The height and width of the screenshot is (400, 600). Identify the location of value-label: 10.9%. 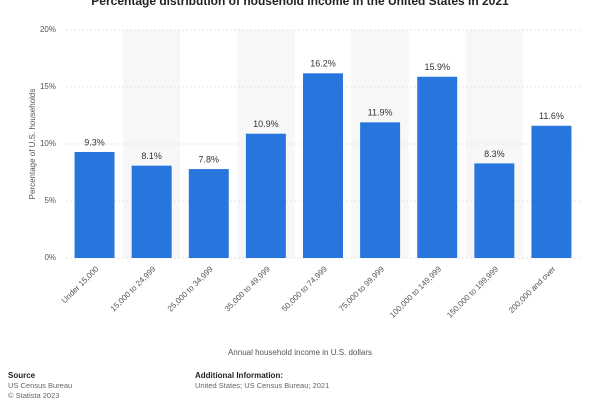
(266, 124).